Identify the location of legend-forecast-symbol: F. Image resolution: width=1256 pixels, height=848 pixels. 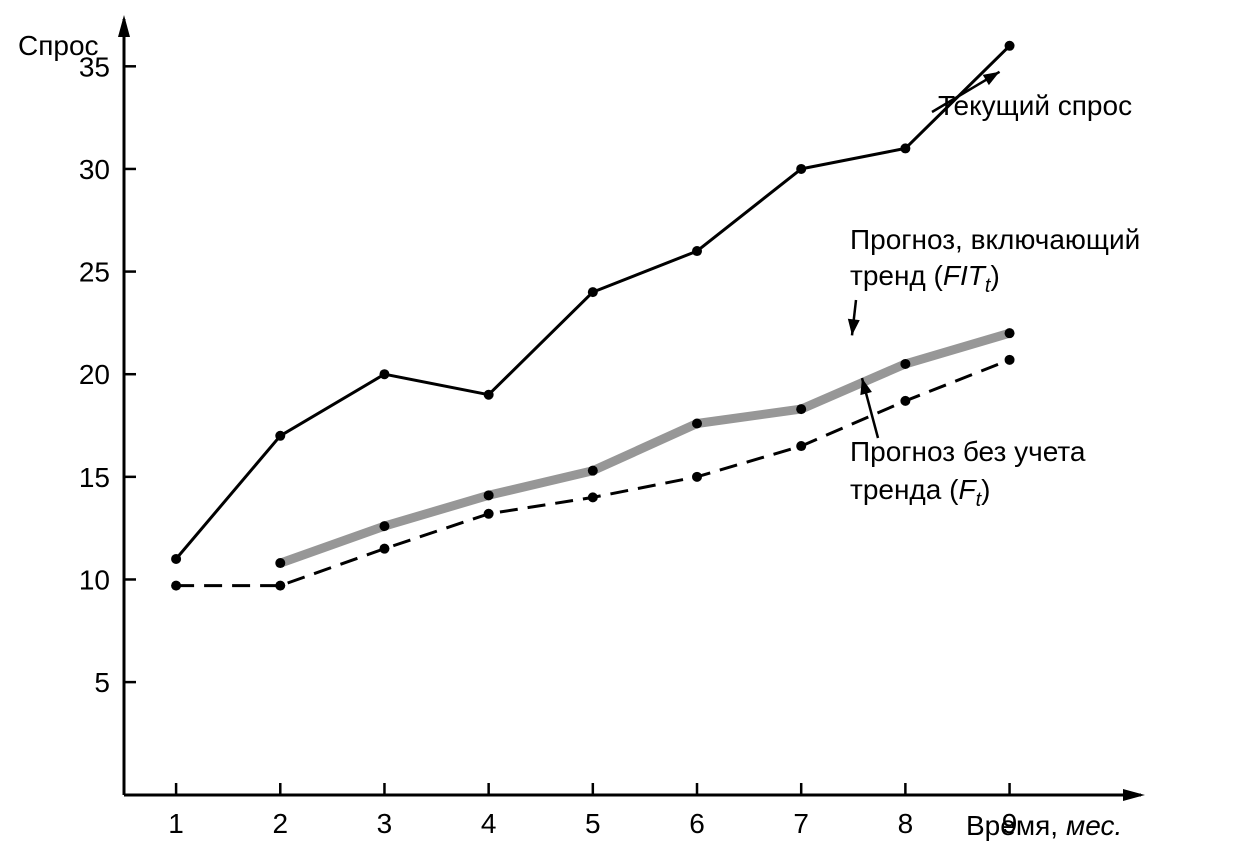
(967, 489).